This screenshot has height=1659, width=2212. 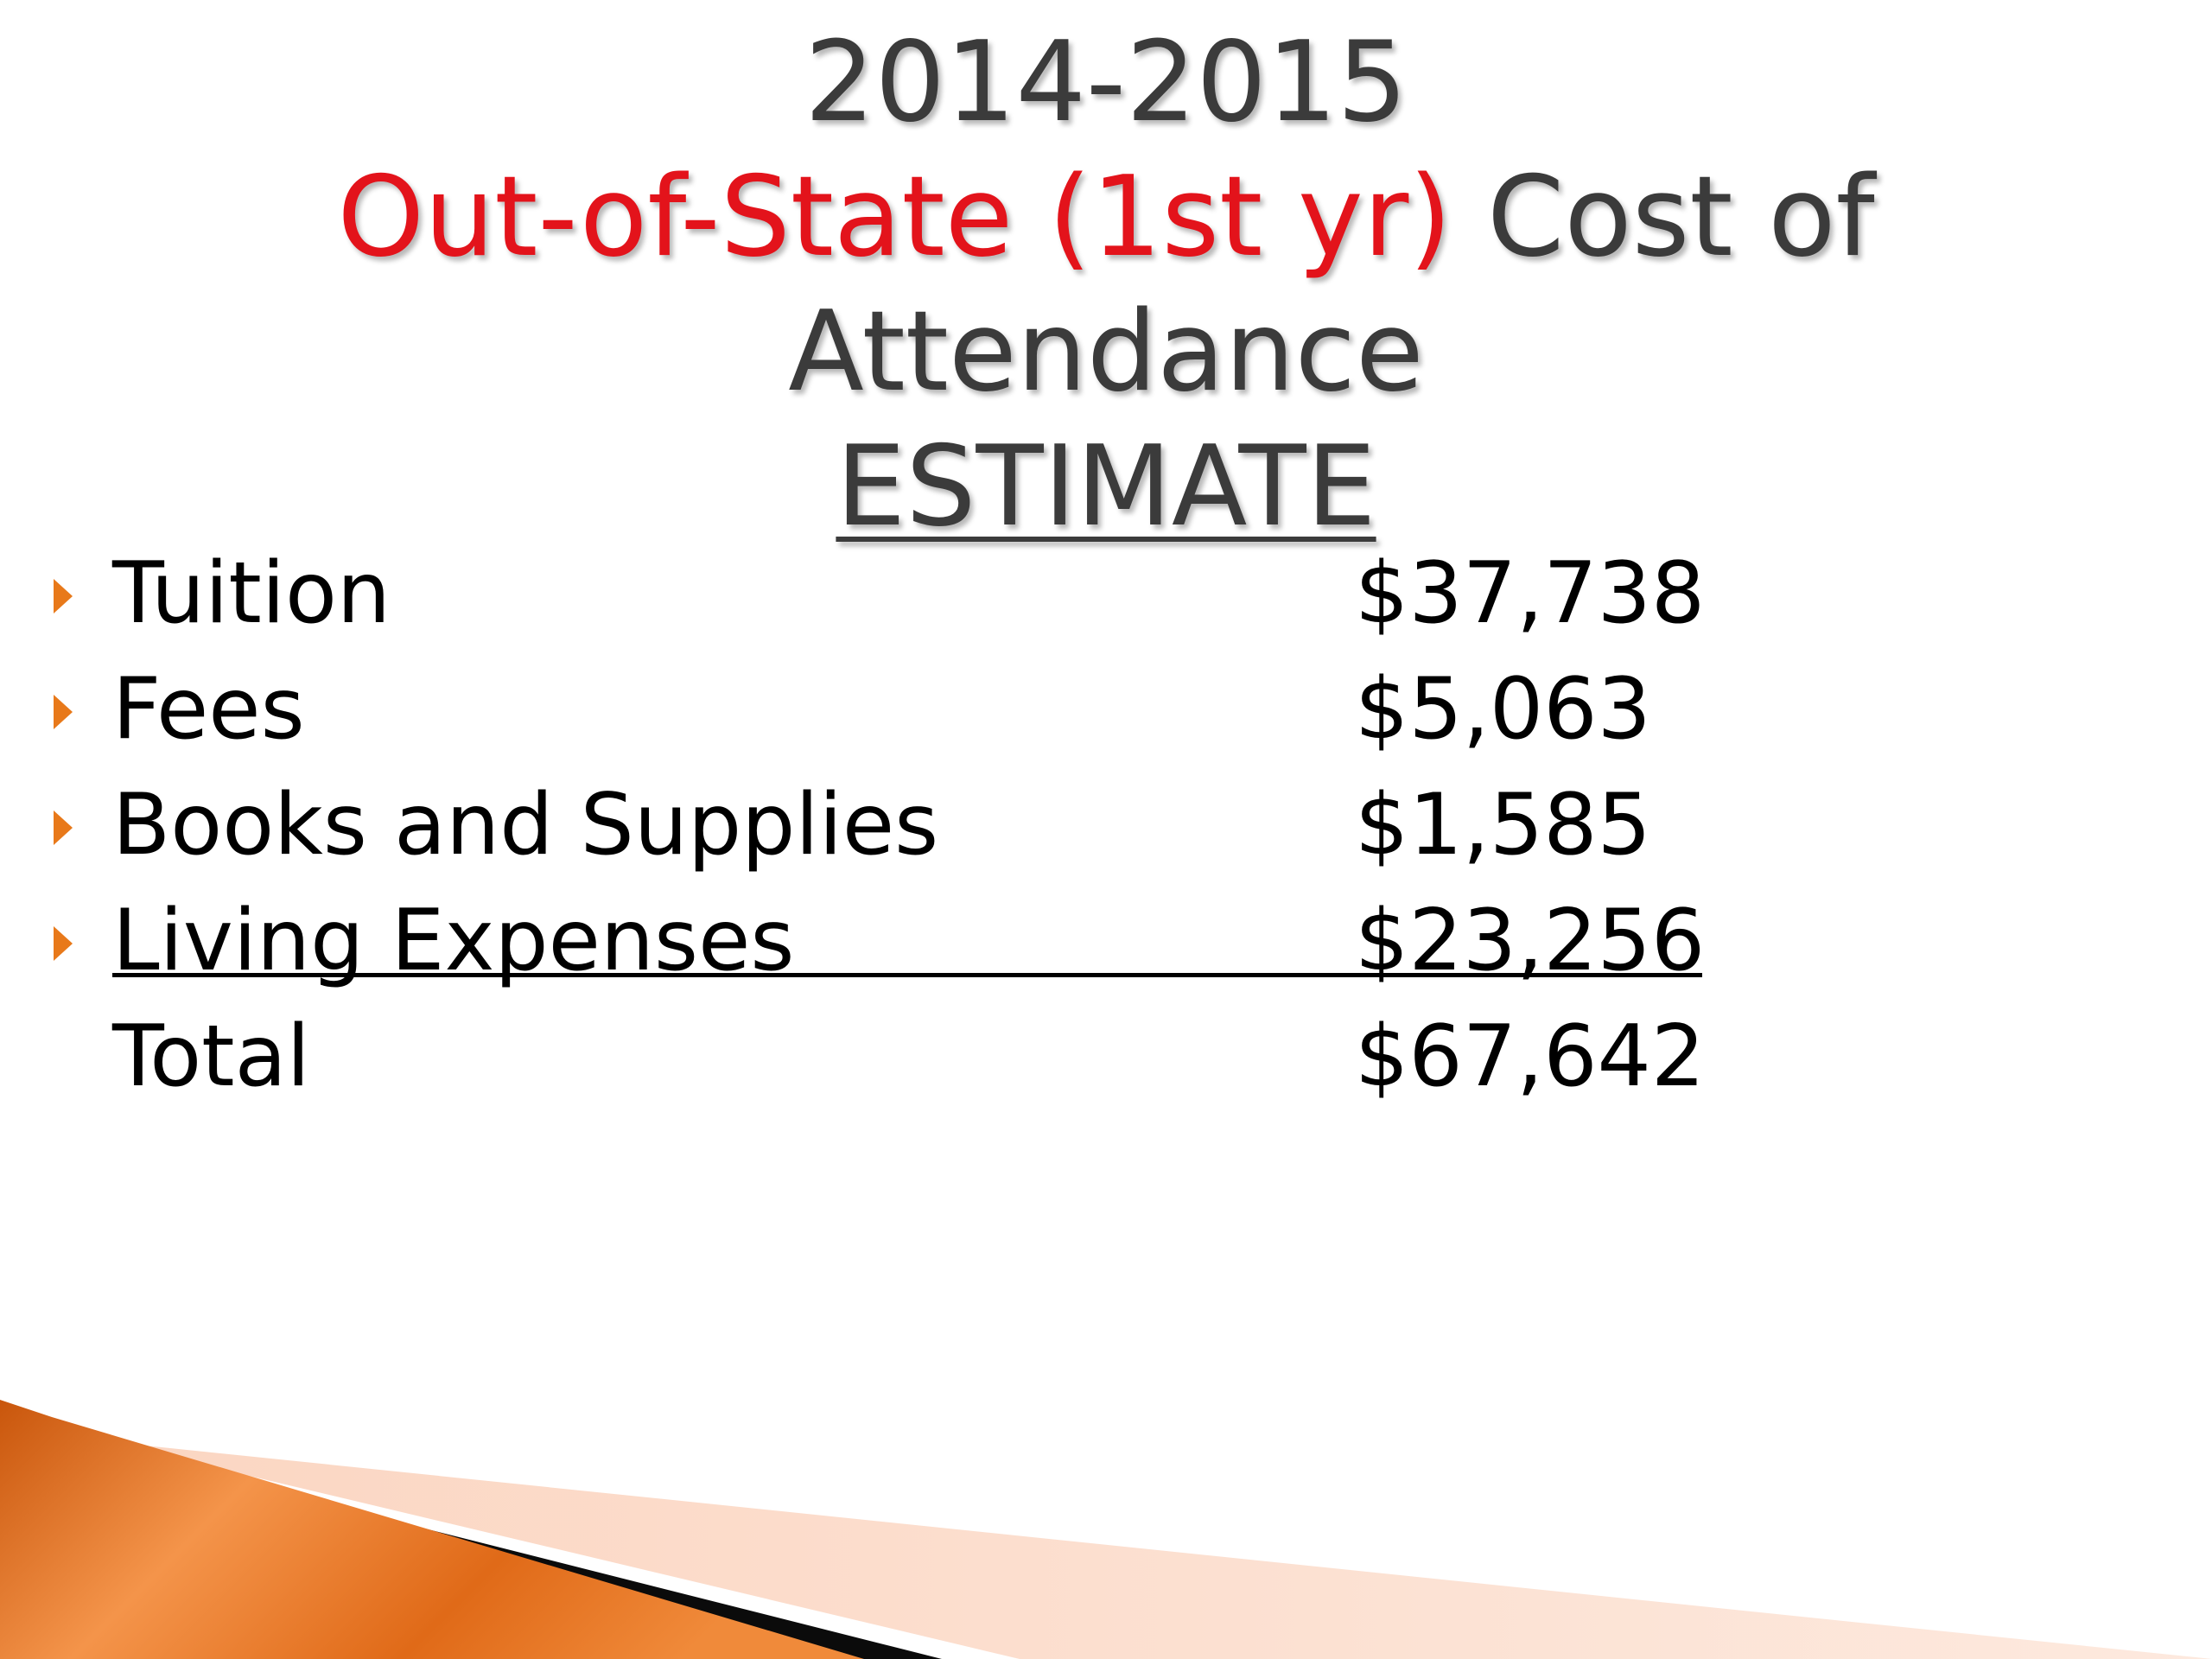 What do you see at coordinates (208, 709) in the screenshot?
I see `item-label: Fees` at bounding box center [208, 709].